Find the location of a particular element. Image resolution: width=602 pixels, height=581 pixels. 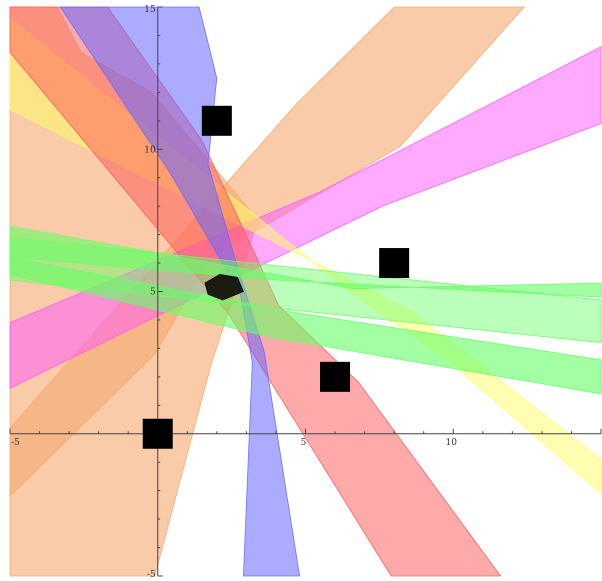

x-tick-label: 5 is located at coordinates (304, 443).